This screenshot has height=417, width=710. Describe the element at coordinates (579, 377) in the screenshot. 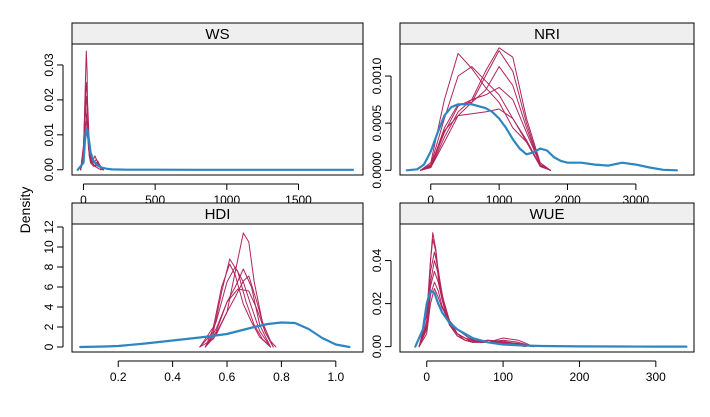

I see `x-tick-label: 200` at that location.